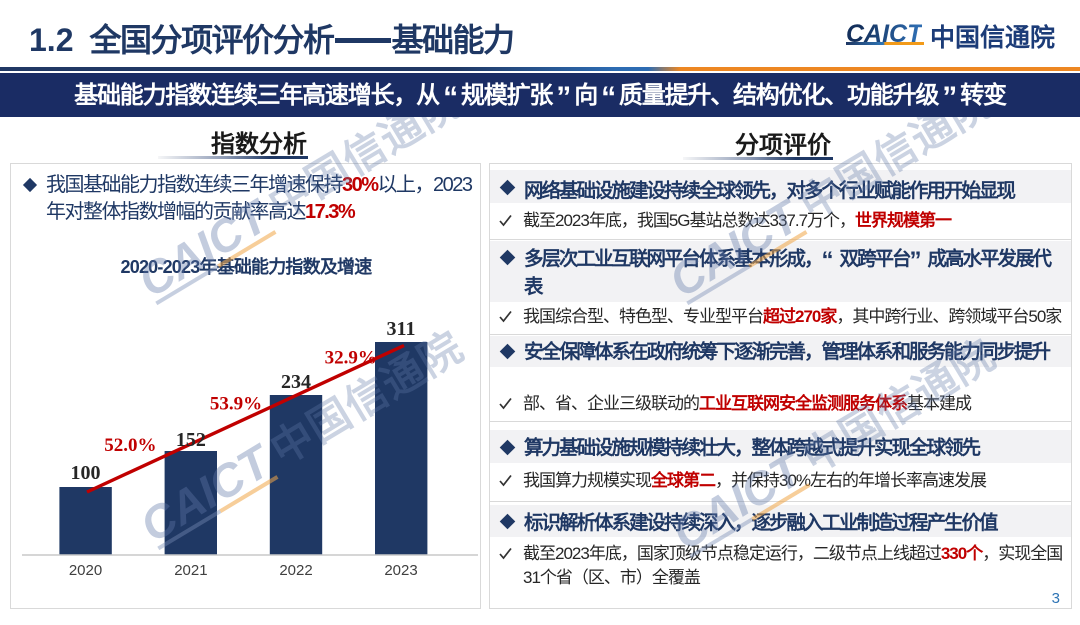  What do you see at coordinates (190, 570) in the screenshot?
I see `svg-text: 2021` at bounding box center [190, 570].